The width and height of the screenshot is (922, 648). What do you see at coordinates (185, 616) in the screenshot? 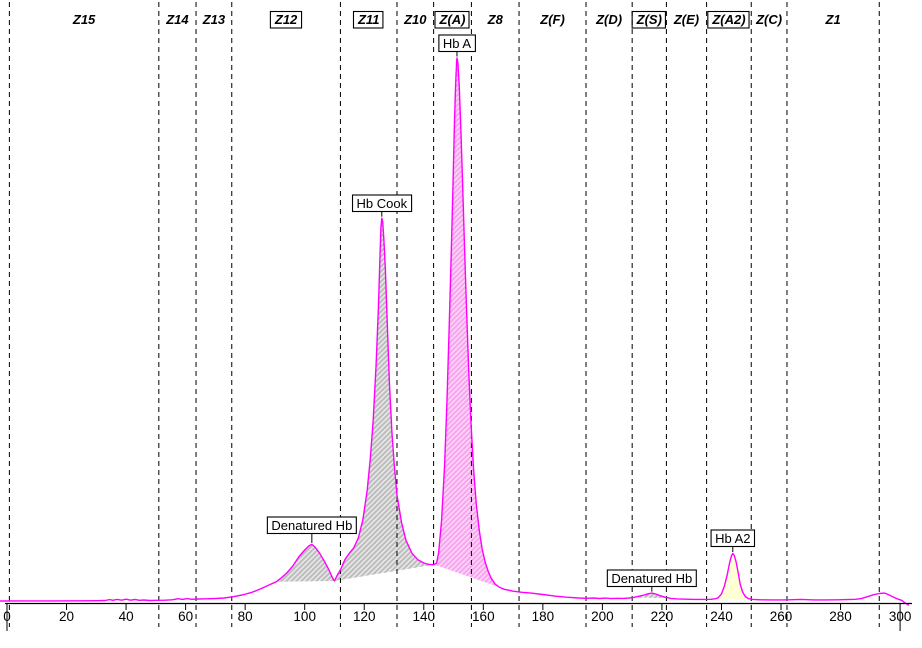
I see `x-tick-label: 60` at bounding box center [185, 616].